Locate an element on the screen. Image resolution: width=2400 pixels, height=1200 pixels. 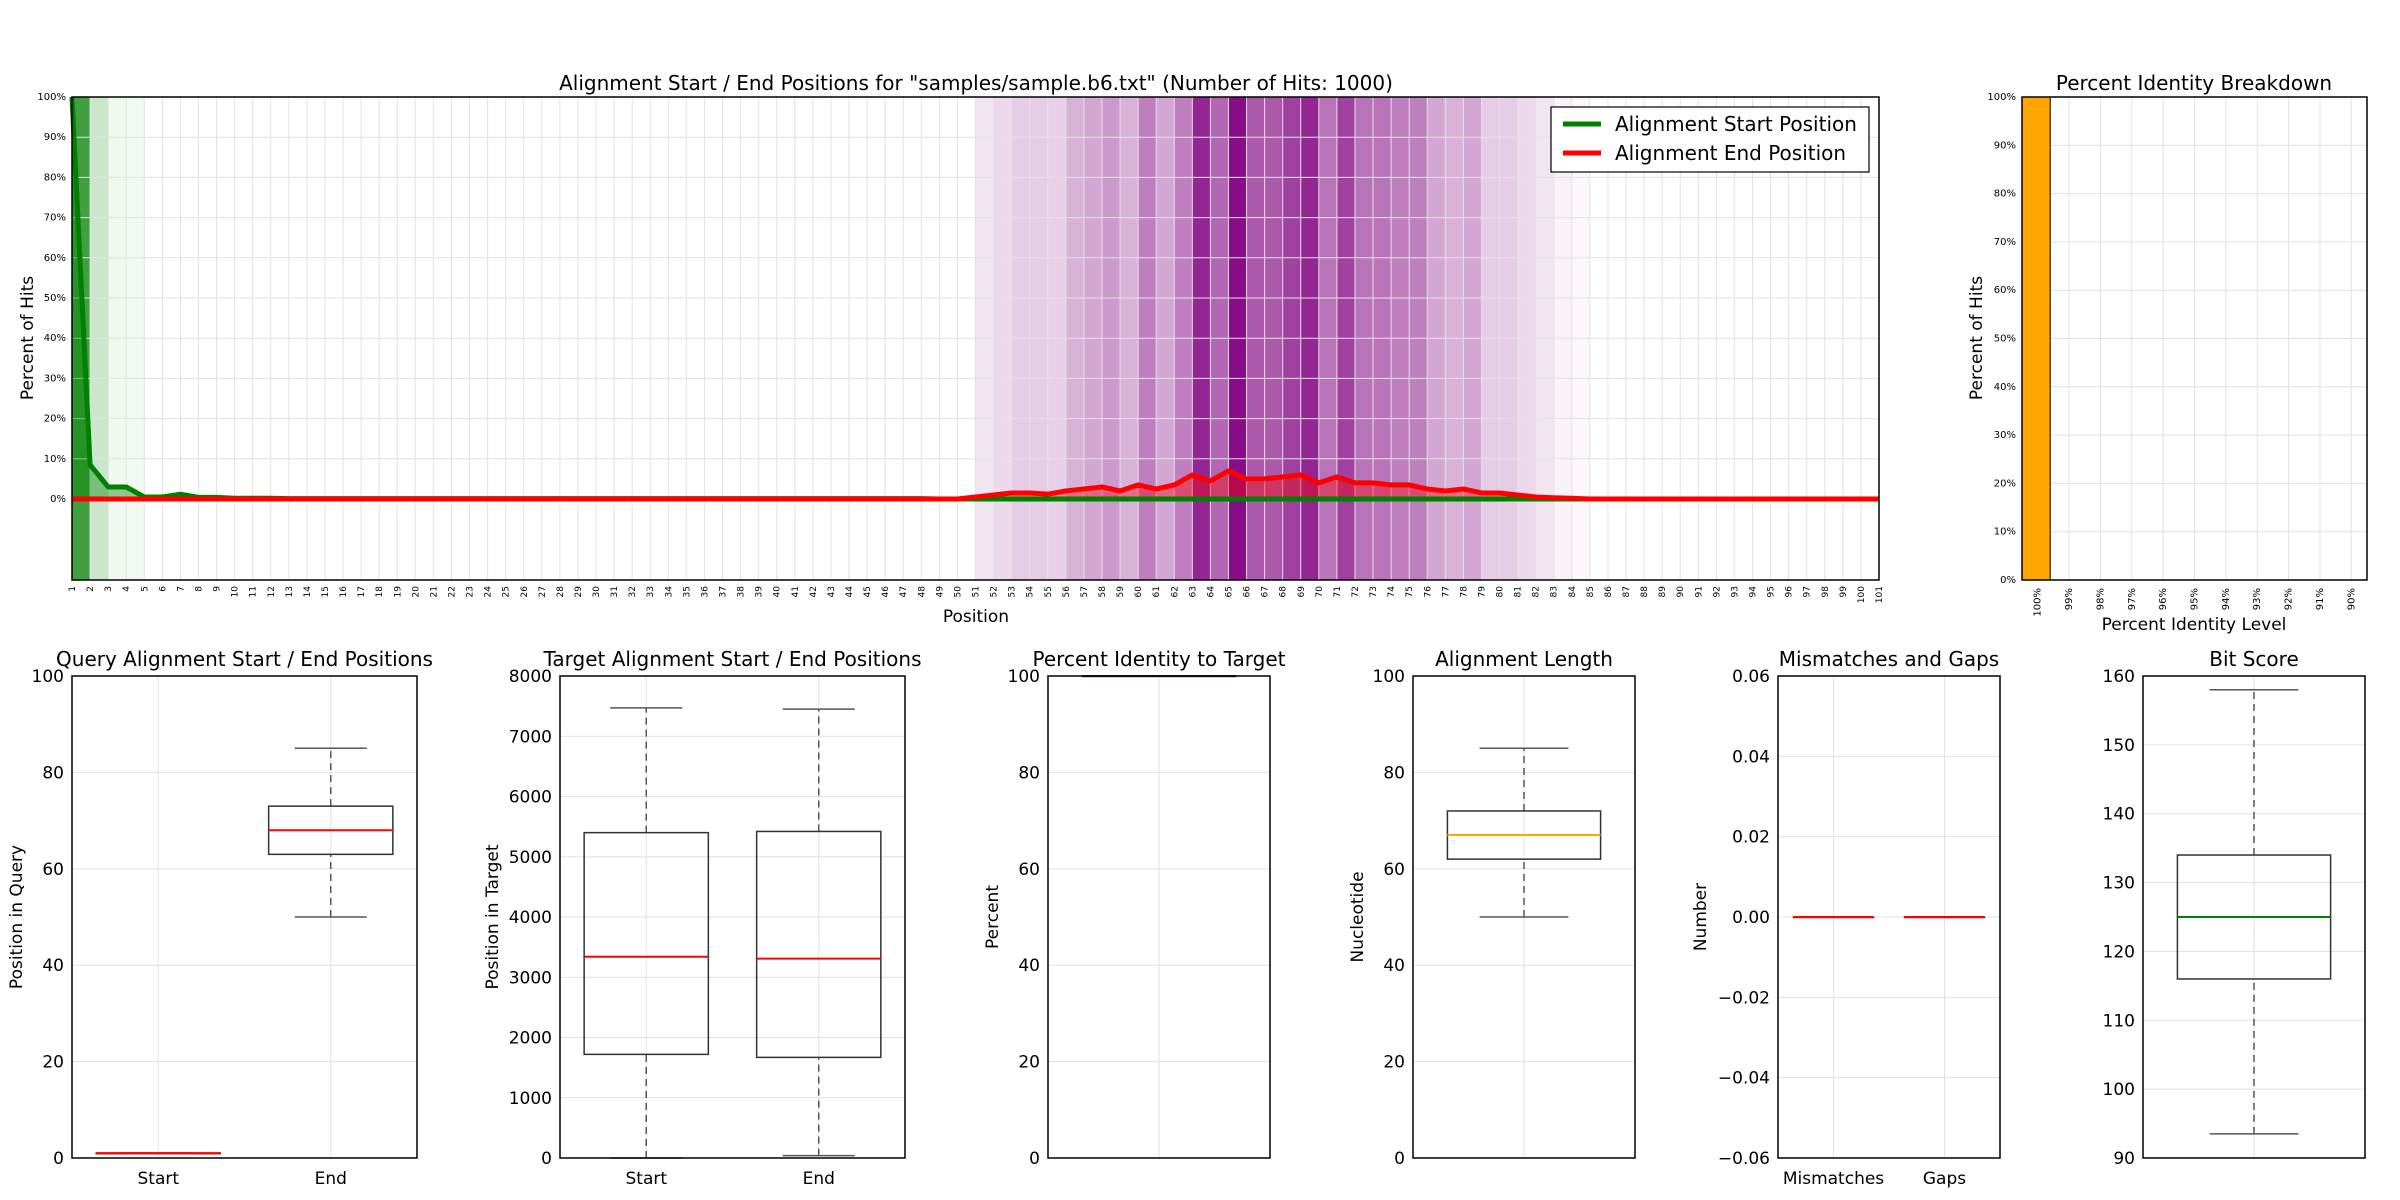
y-tick-label: 7000 is located at coordinates (530, 737).